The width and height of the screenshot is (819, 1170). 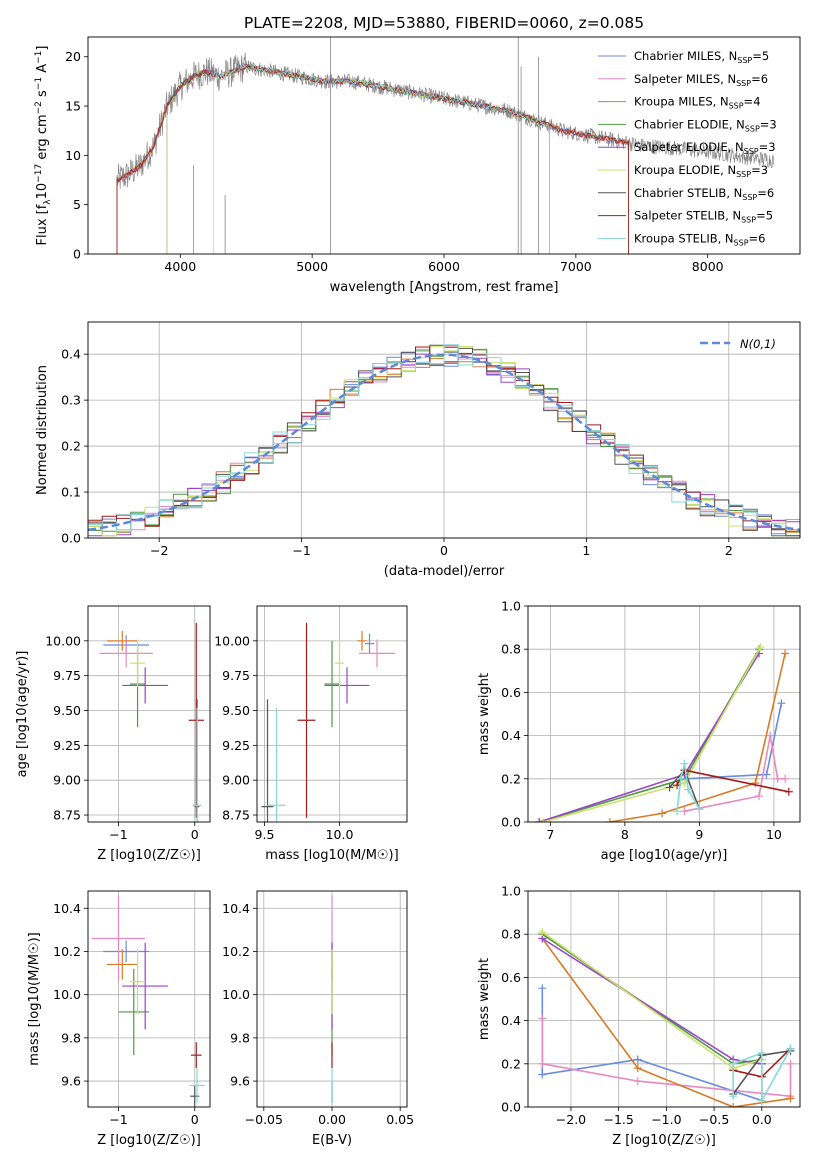 I want to click on y-axis-label: age [log10(age/yr)], so click(x=22, y=714).